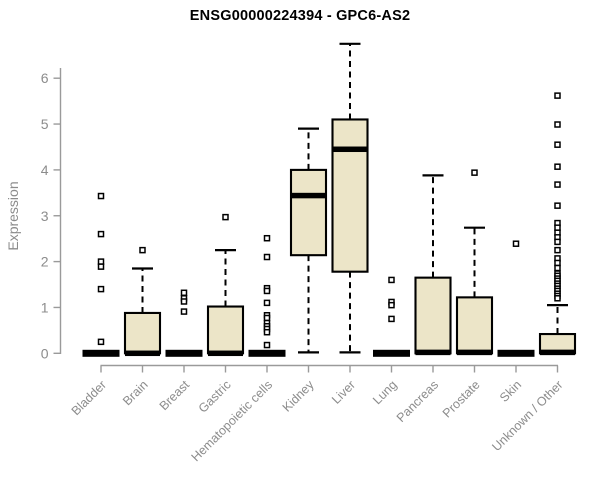 The image size is (600, 500). What do you see at coordinates (516, 353) in the screenshot?
I see `box-collapsed-skin` at bounding box center [516, 353].